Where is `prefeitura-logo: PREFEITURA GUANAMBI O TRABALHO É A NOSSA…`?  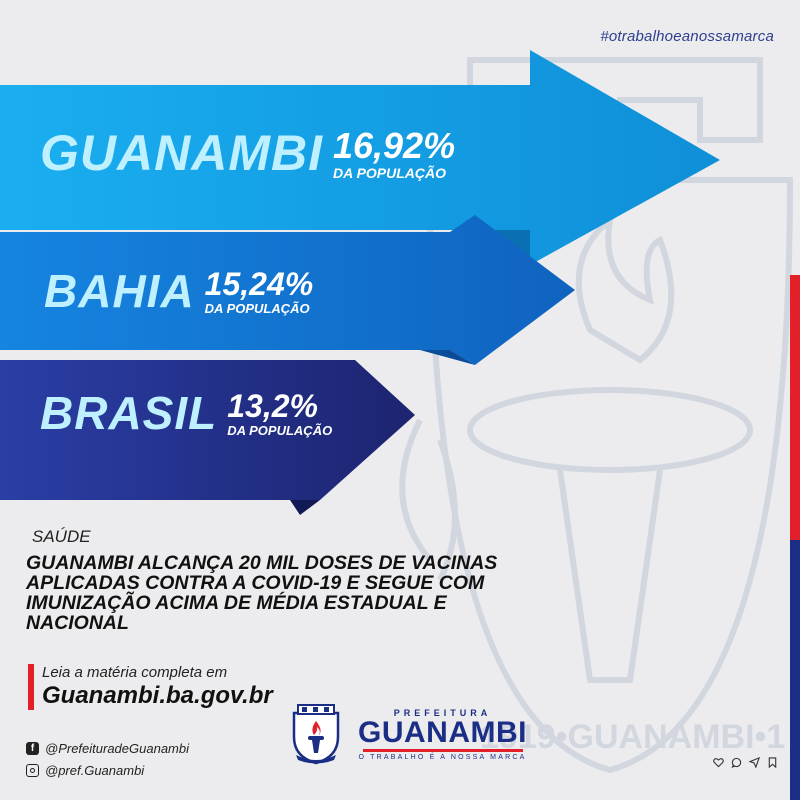 prefeitura-logo: PREFEITURA GUANAMBI O TRABALHO É A NOSSA… is located at coordinates (407, 734).